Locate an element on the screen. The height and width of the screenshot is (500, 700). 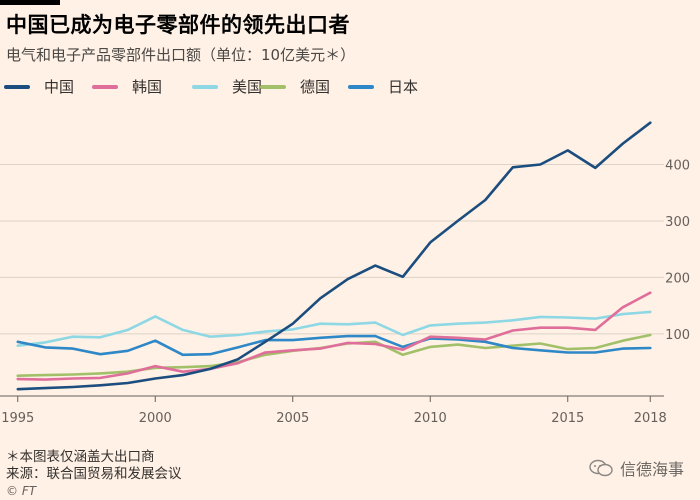
ft-credit: © FT is located at coordinates (21, 491).